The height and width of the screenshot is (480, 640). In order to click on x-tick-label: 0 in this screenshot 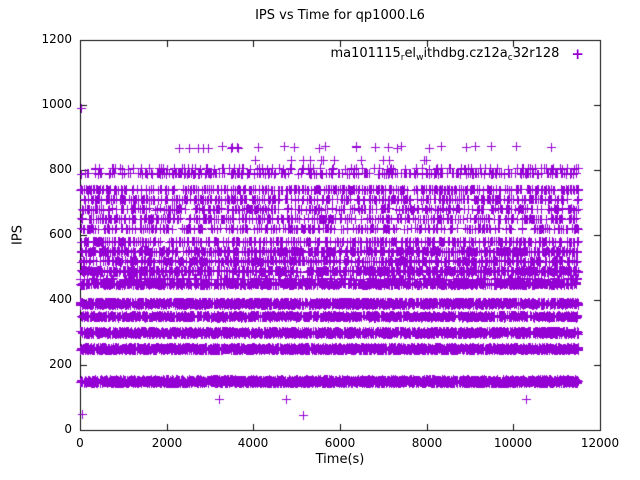, I will do `click(80, 443)`.